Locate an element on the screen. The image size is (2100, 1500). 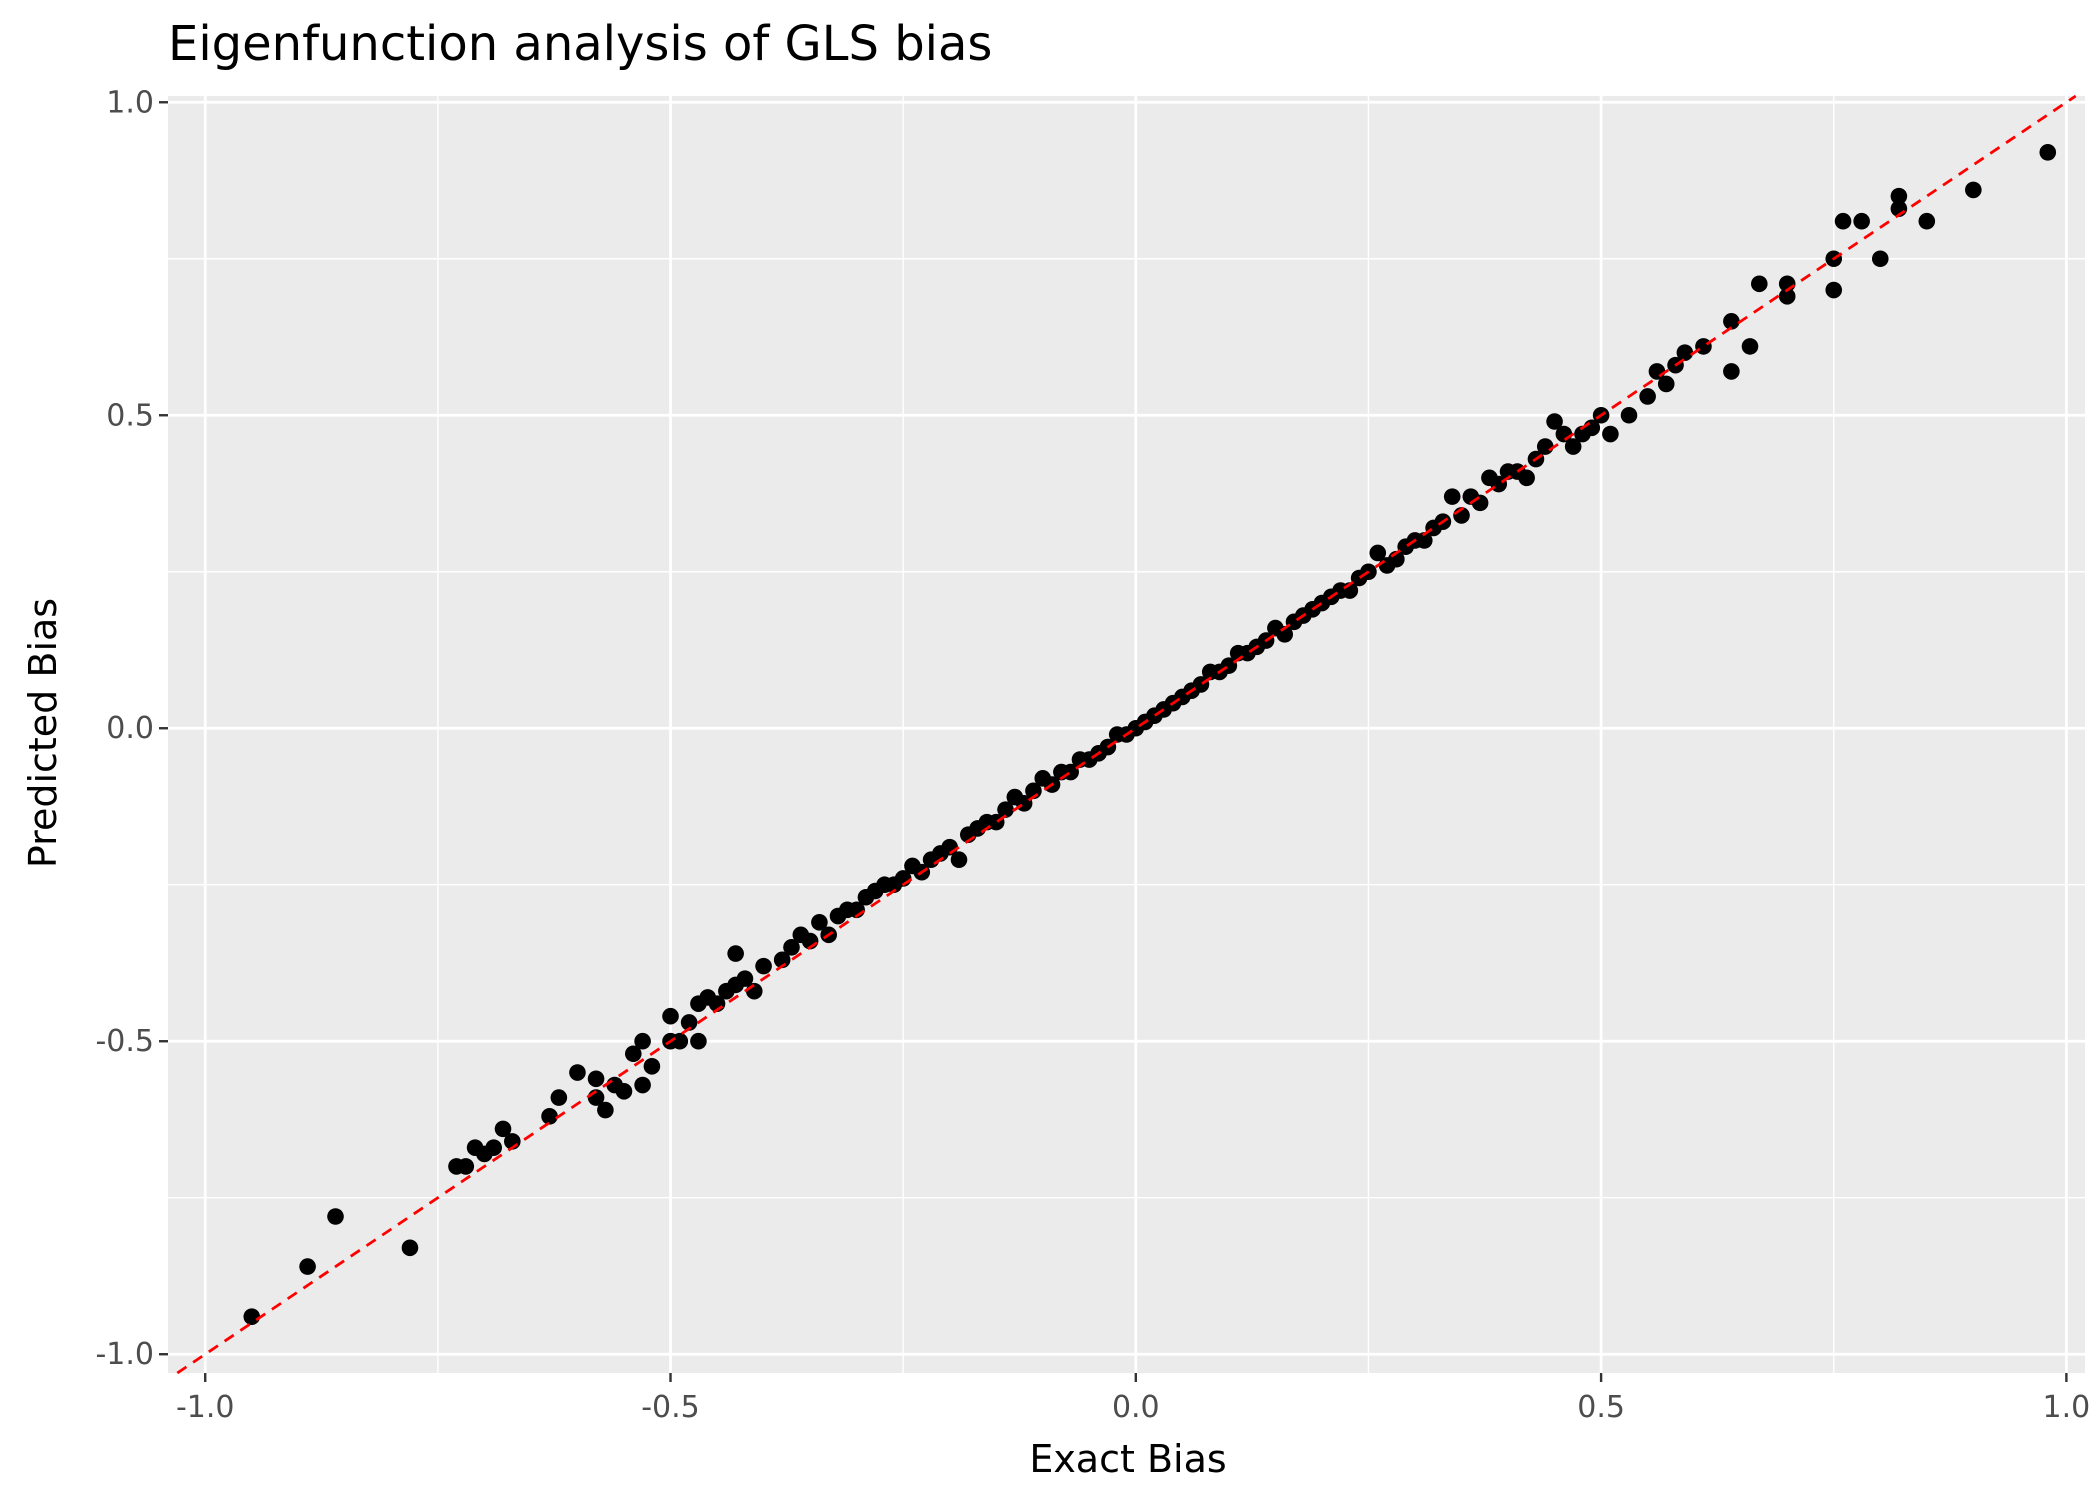
x-tick-label: 1.0 is located at coordinates (2067, 1407).